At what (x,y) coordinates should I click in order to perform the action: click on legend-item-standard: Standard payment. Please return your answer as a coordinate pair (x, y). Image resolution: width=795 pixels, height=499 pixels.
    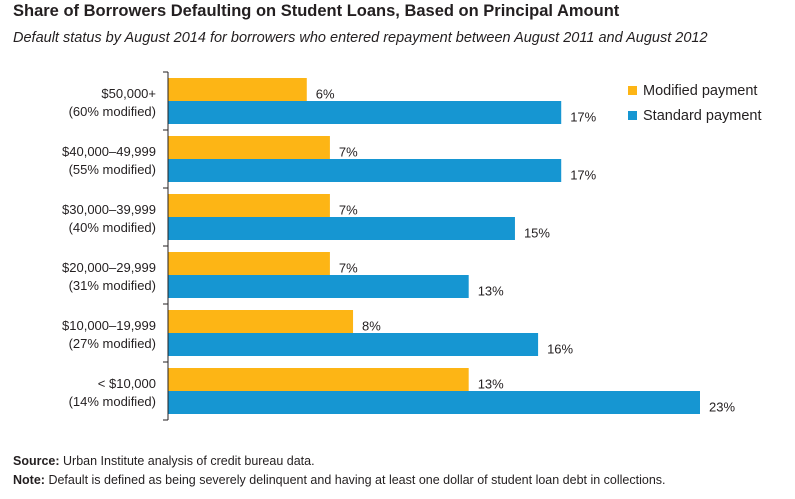
    Looking at the image, I should click on (695, 115).